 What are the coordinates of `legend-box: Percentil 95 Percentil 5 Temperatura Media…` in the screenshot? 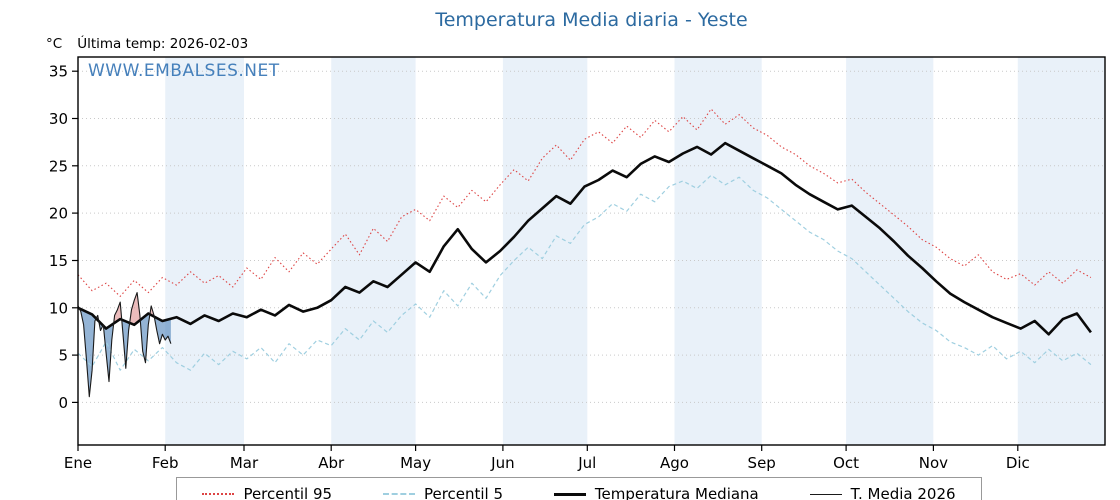 It's located at (579, 488).